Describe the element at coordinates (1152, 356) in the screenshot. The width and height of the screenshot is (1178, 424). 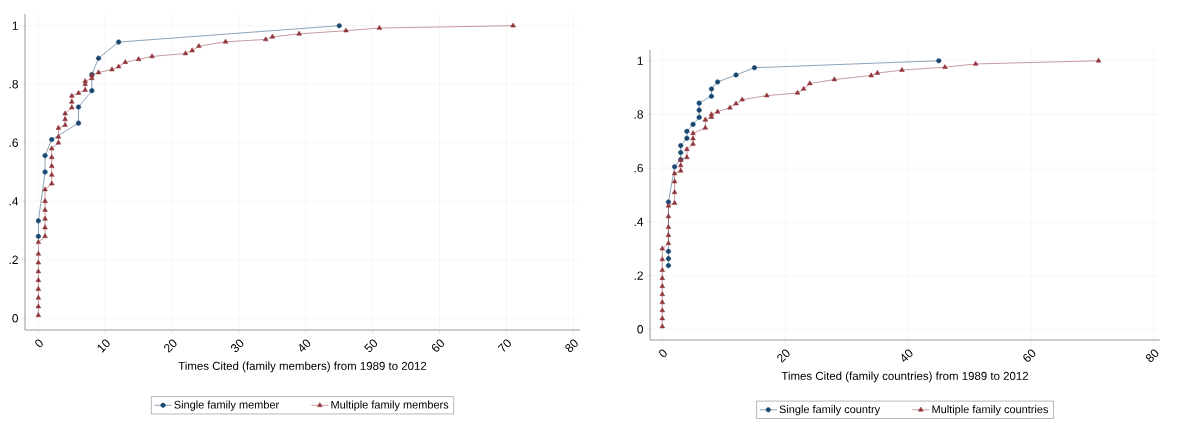
I see `x-tick-label: 80` at that location.